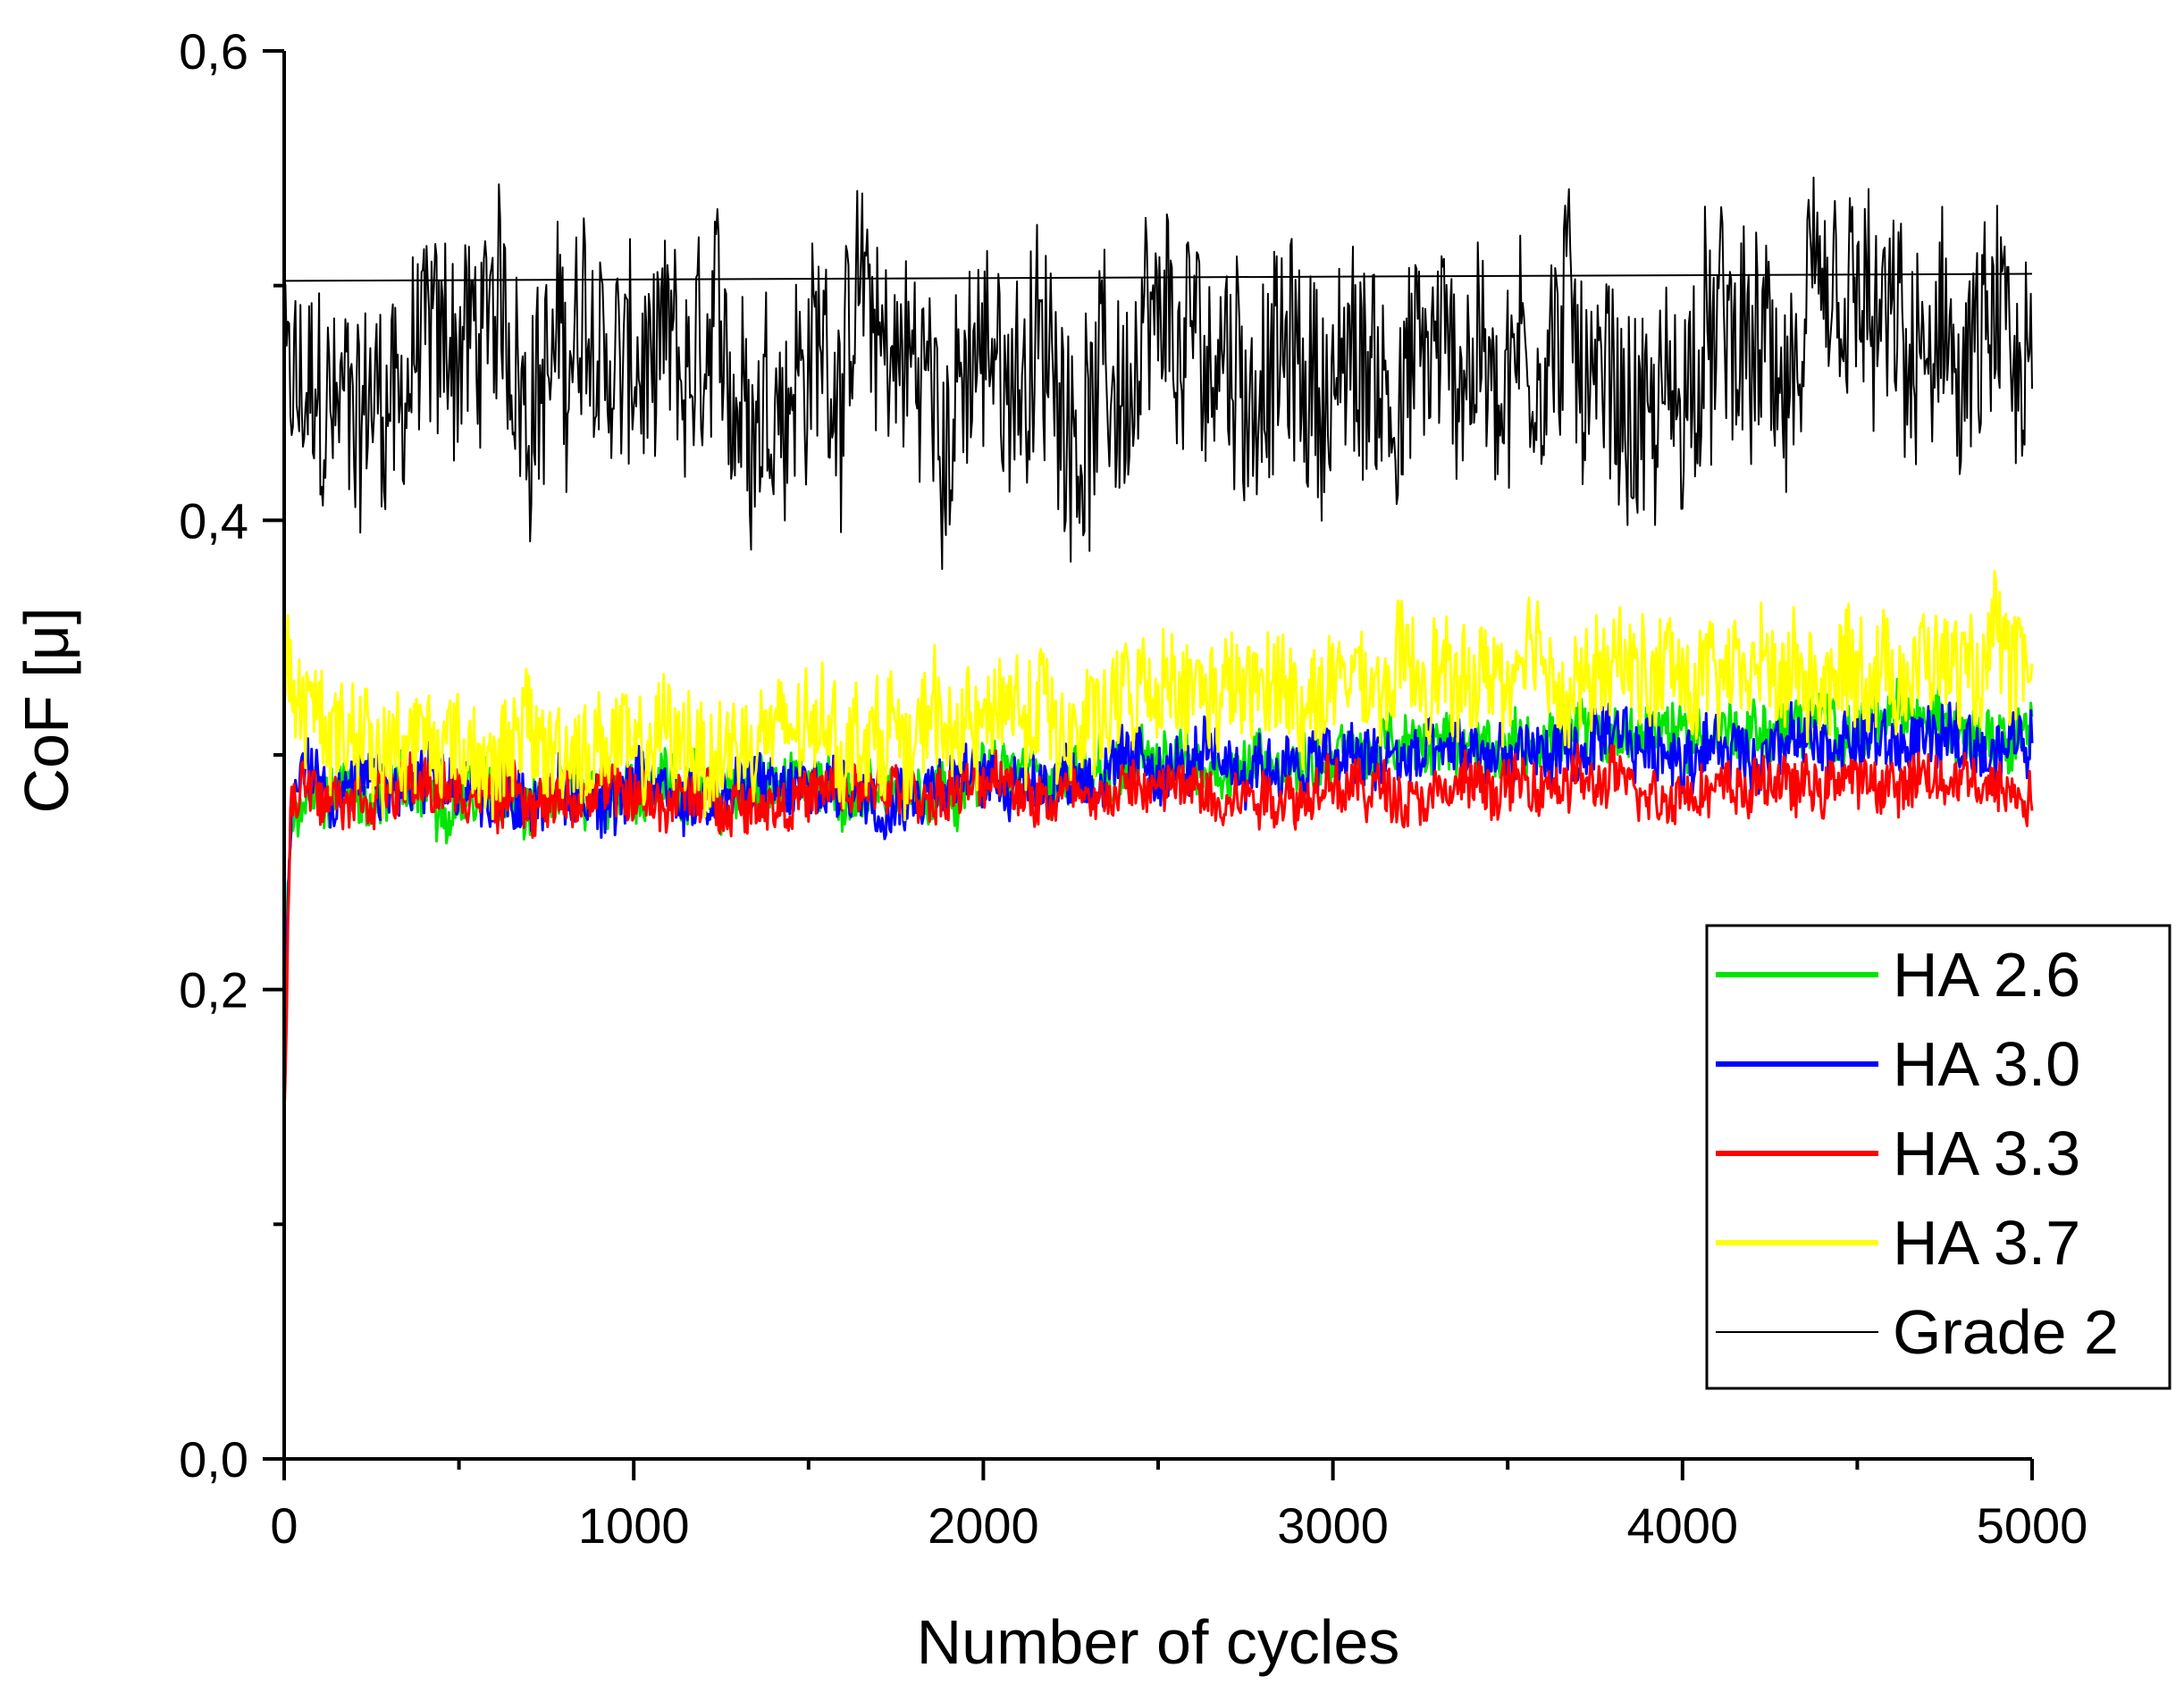 The height and width of the screenshot is (1693, 2184). Describe the element at coordinates (284, 1525) in the screenshot. I see `x-tick-label: 0` at that location.